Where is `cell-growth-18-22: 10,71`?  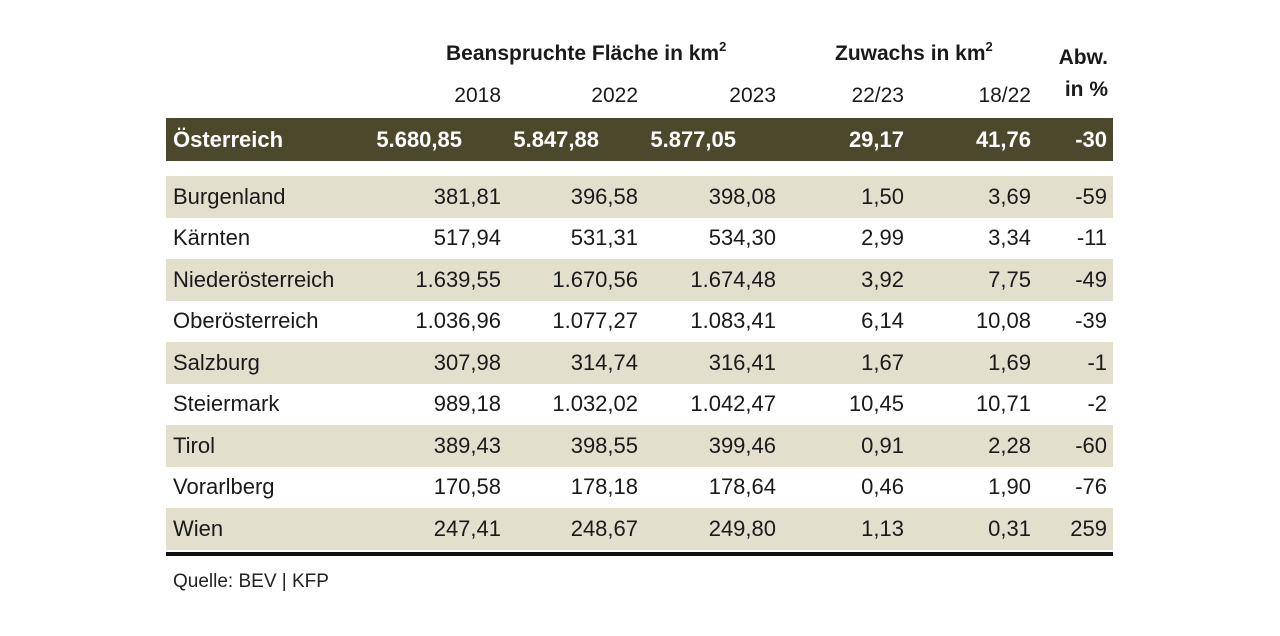
cell-growth-18-22: 10,71 is located at coordinates (1003, 404).